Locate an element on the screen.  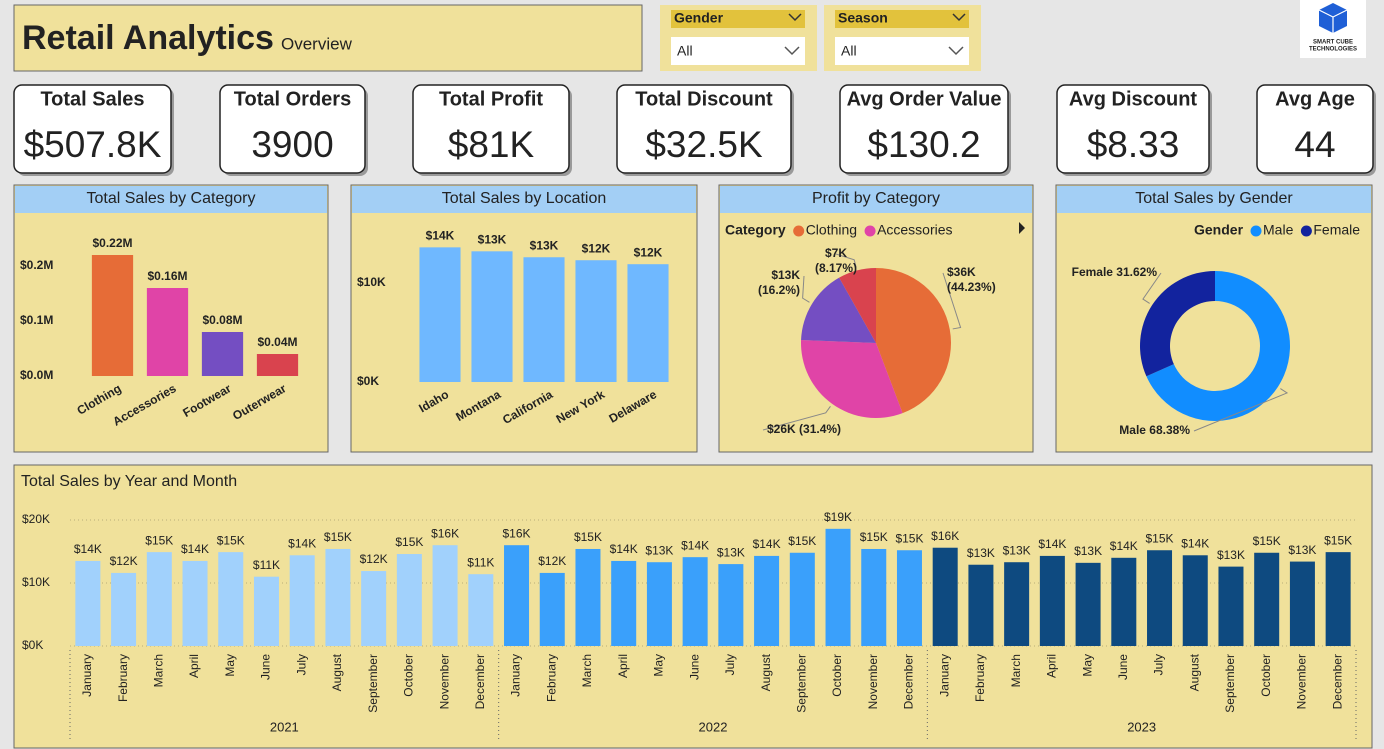
legend-label: Accessories is located at coordinates (914, 230).